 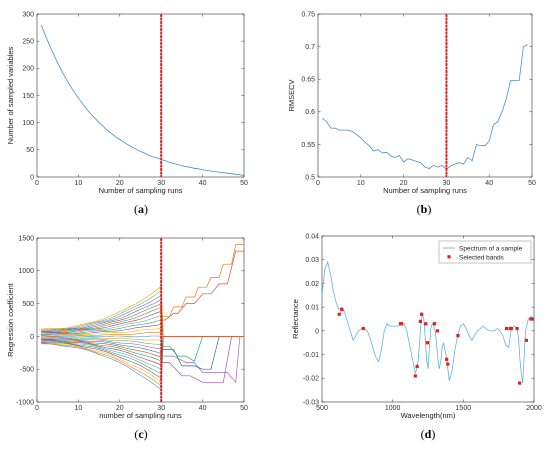 I want to click on legend: Spectrum of a sample Selected bands, so click(x=485, y=252).